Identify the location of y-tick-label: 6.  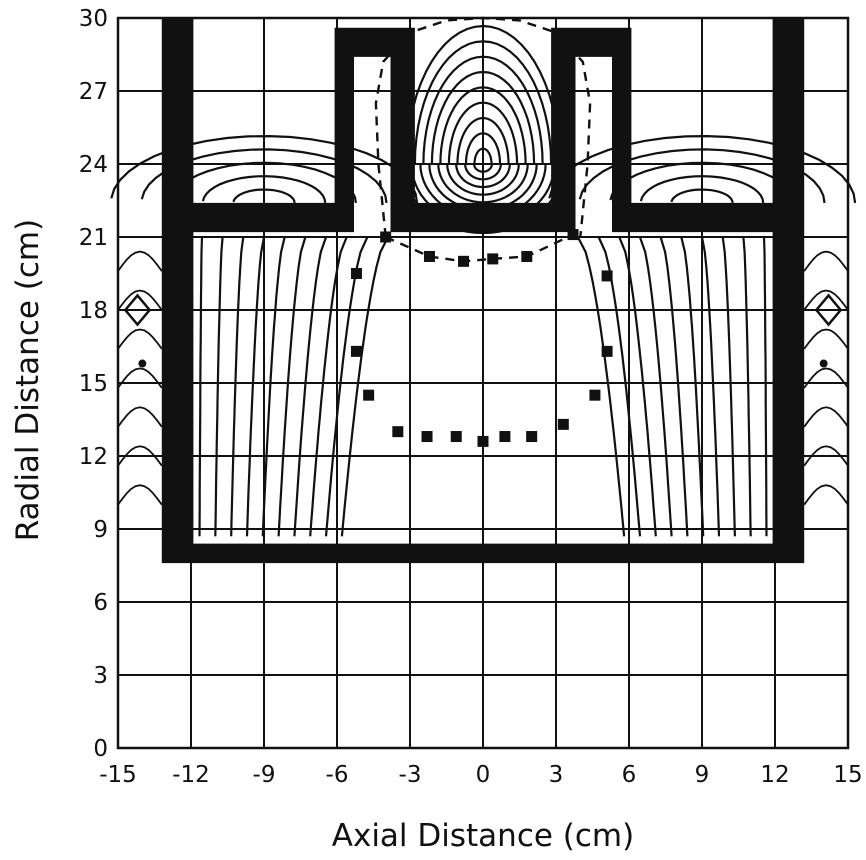
(100, 603).